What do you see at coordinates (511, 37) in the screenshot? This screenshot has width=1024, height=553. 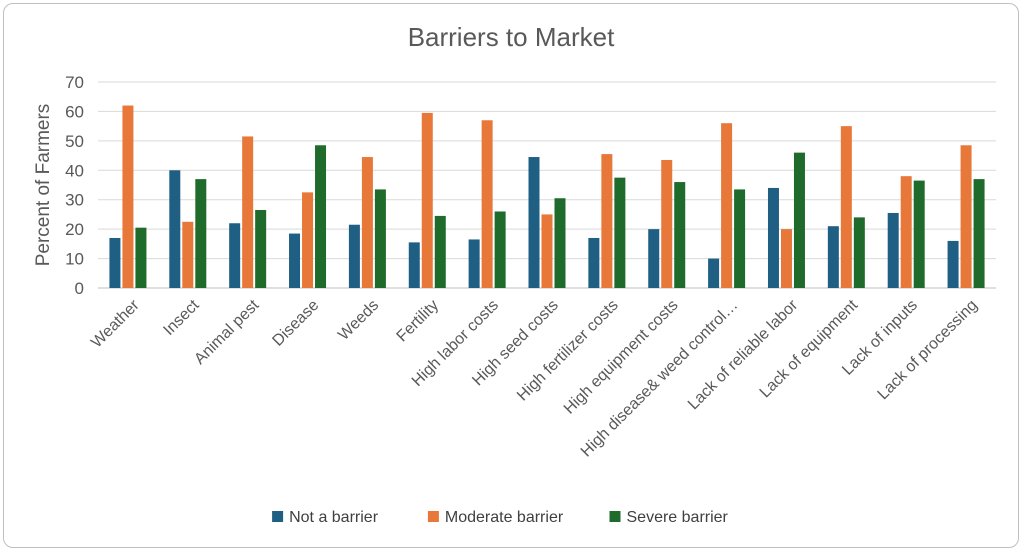 I see `chart-title: Barriers to Market` at bounding box center [511, 37].